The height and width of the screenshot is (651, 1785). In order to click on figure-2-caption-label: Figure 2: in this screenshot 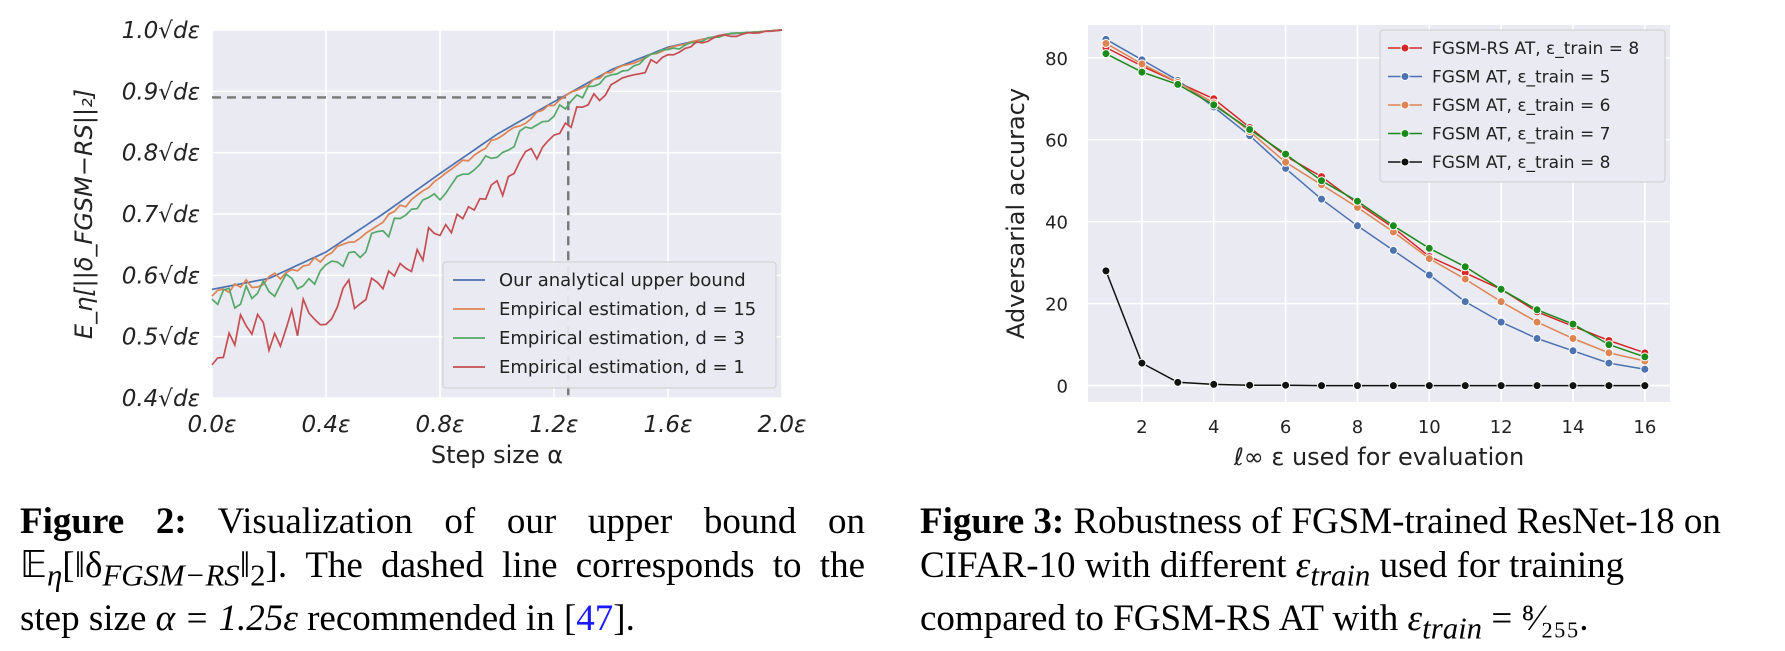, I will do `click(103, 521)`.